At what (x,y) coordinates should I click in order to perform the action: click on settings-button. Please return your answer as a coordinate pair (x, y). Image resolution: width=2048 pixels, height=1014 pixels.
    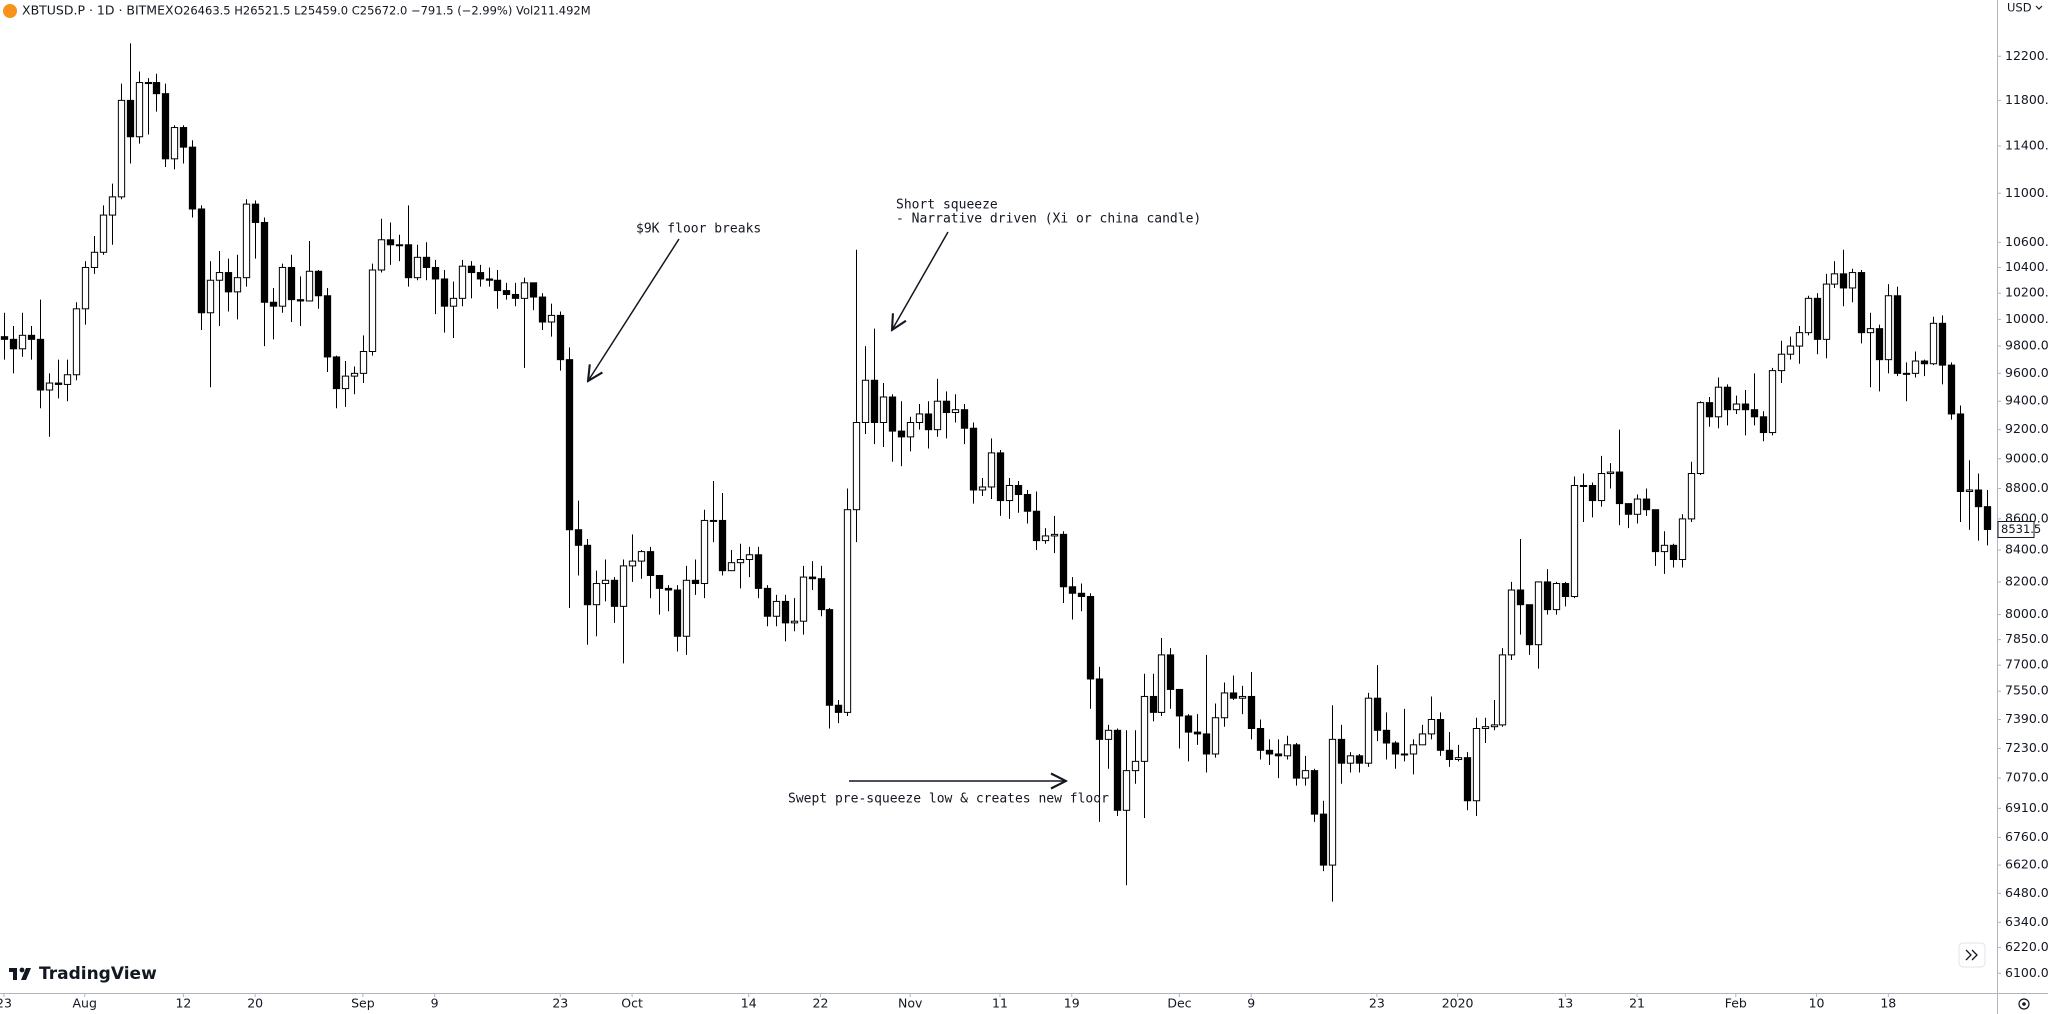
    Looking at the image, I should click on (2024, 1004).